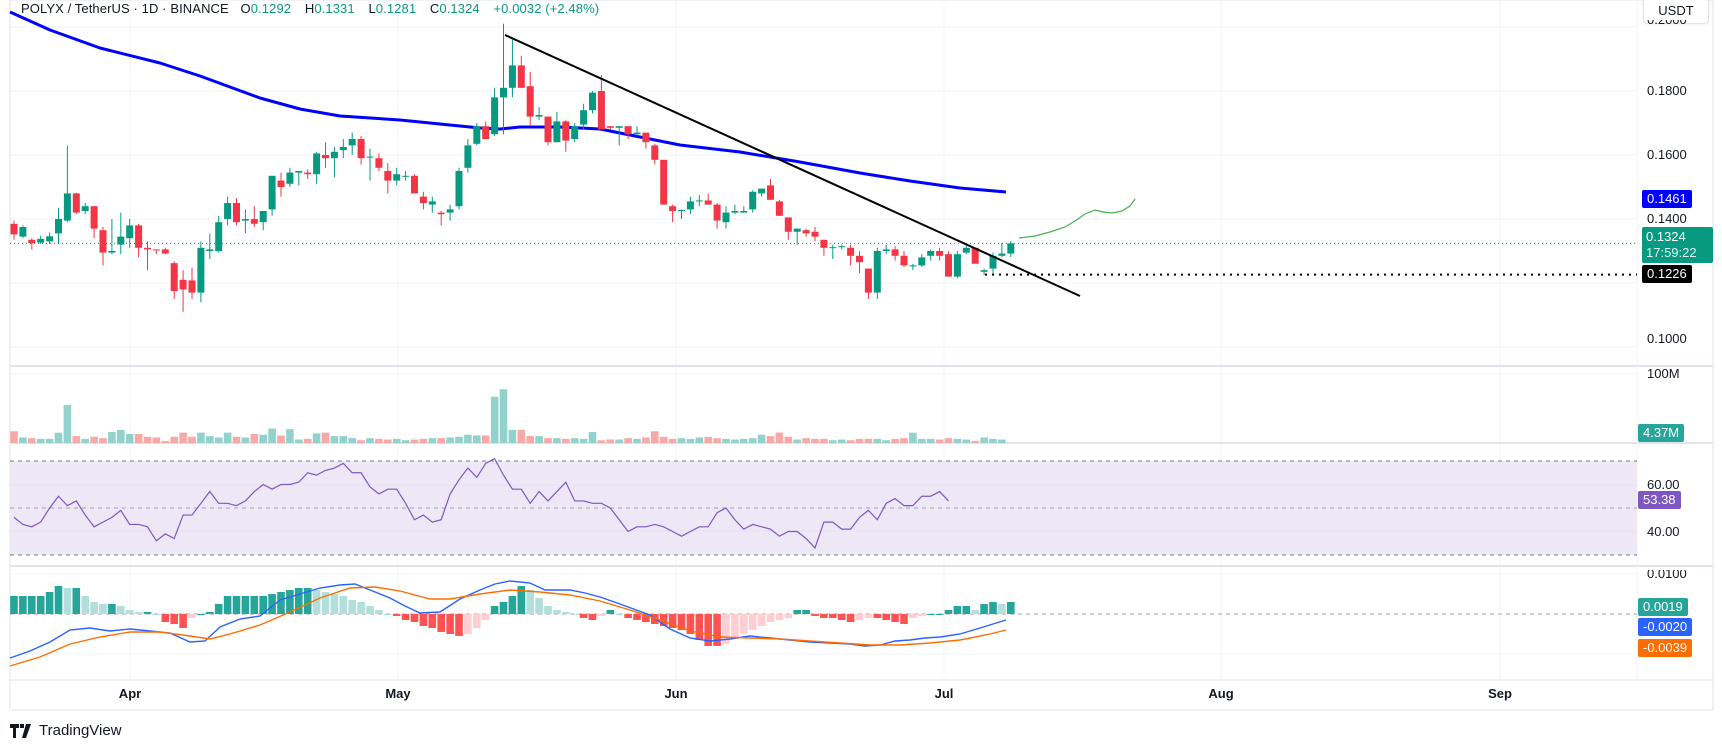 The height and width of the screenshot is (751, 1722). I want to click on projection-curve, so click(1077, 218).